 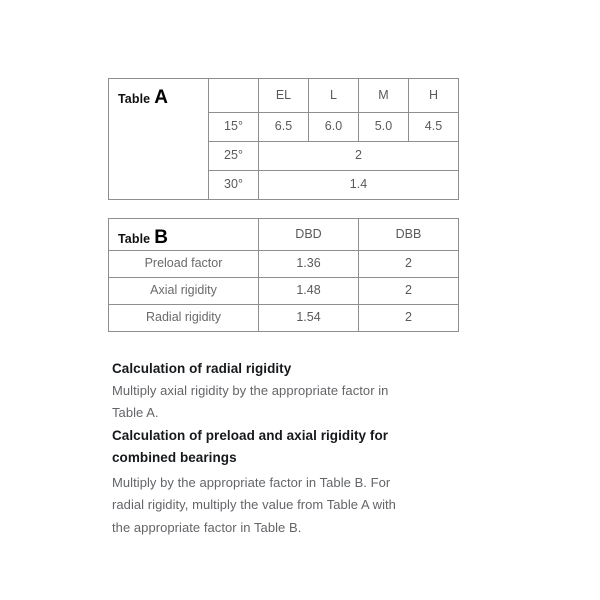 I want to click on paragraph-2-line-3: the appropriate factor in Table B., so click(x=207, y=528).